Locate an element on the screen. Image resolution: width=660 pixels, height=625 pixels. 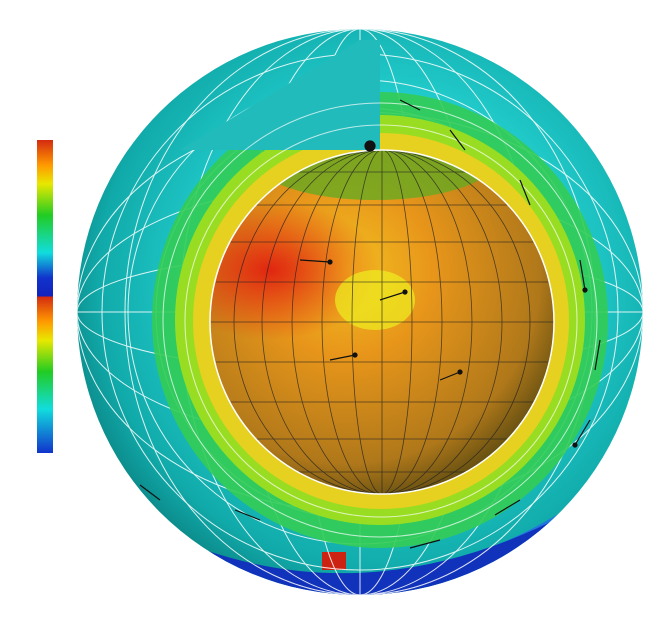
color-bar is located at coordinates (45, 296).